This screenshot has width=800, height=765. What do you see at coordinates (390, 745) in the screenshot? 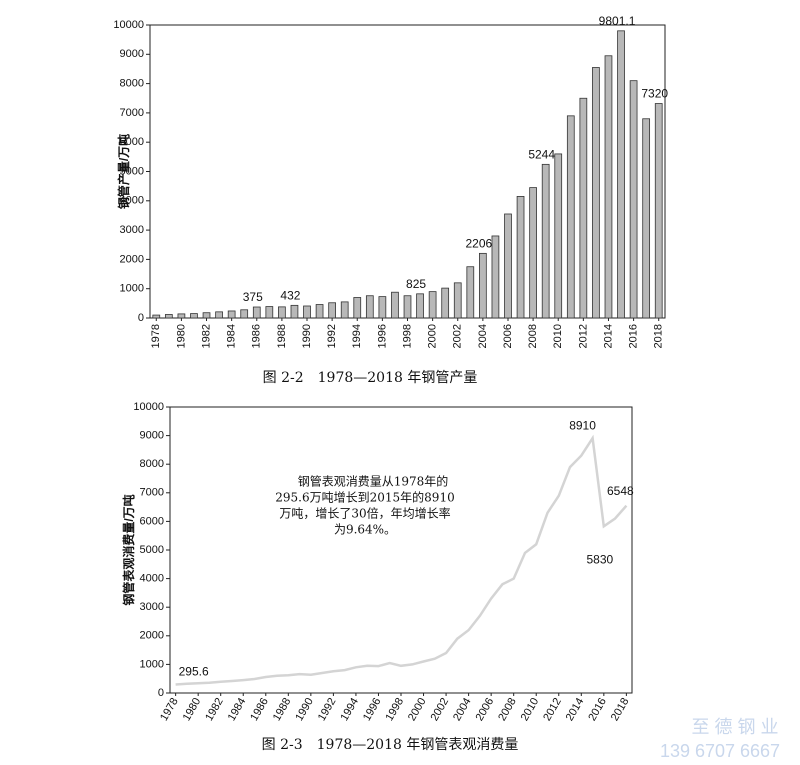
I see `caption: 图 2-3 1978—2018 年钢管表观消费量` at bounding box center [390, 745].